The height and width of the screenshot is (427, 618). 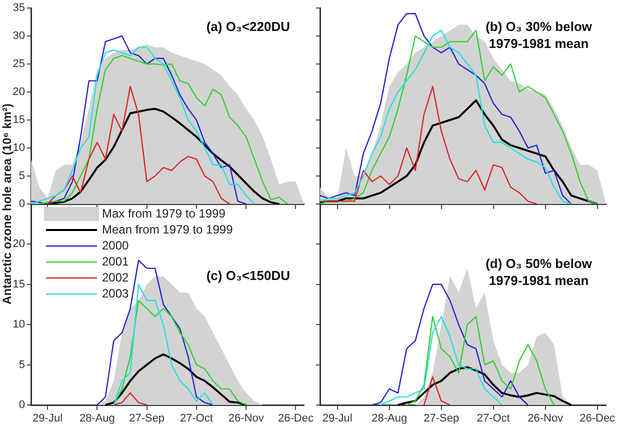 What do you see at coordinates (539, 272) in the screenshot?
I see `text: (d) O₃ 50% below 1979-1981 mean` at bounding box center [539, 272].